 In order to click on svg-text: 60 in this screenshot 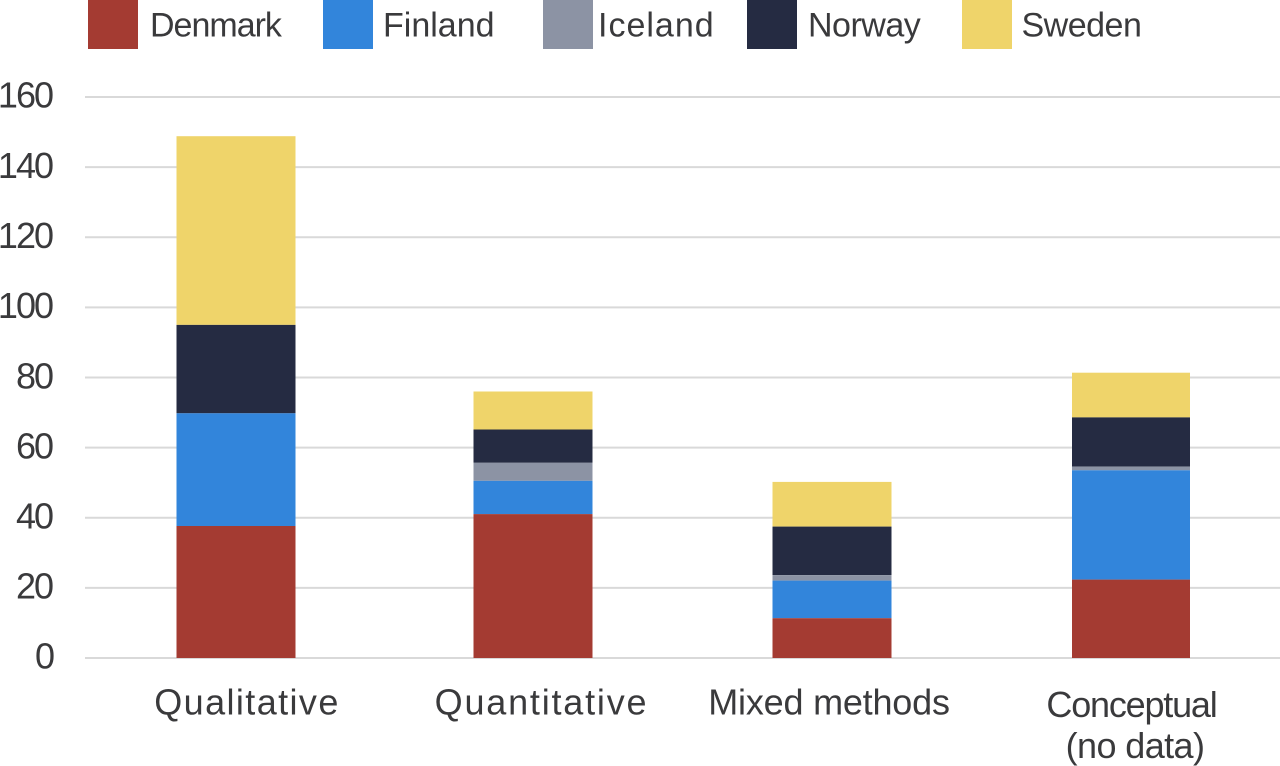, I will do `click(34, 445)`.